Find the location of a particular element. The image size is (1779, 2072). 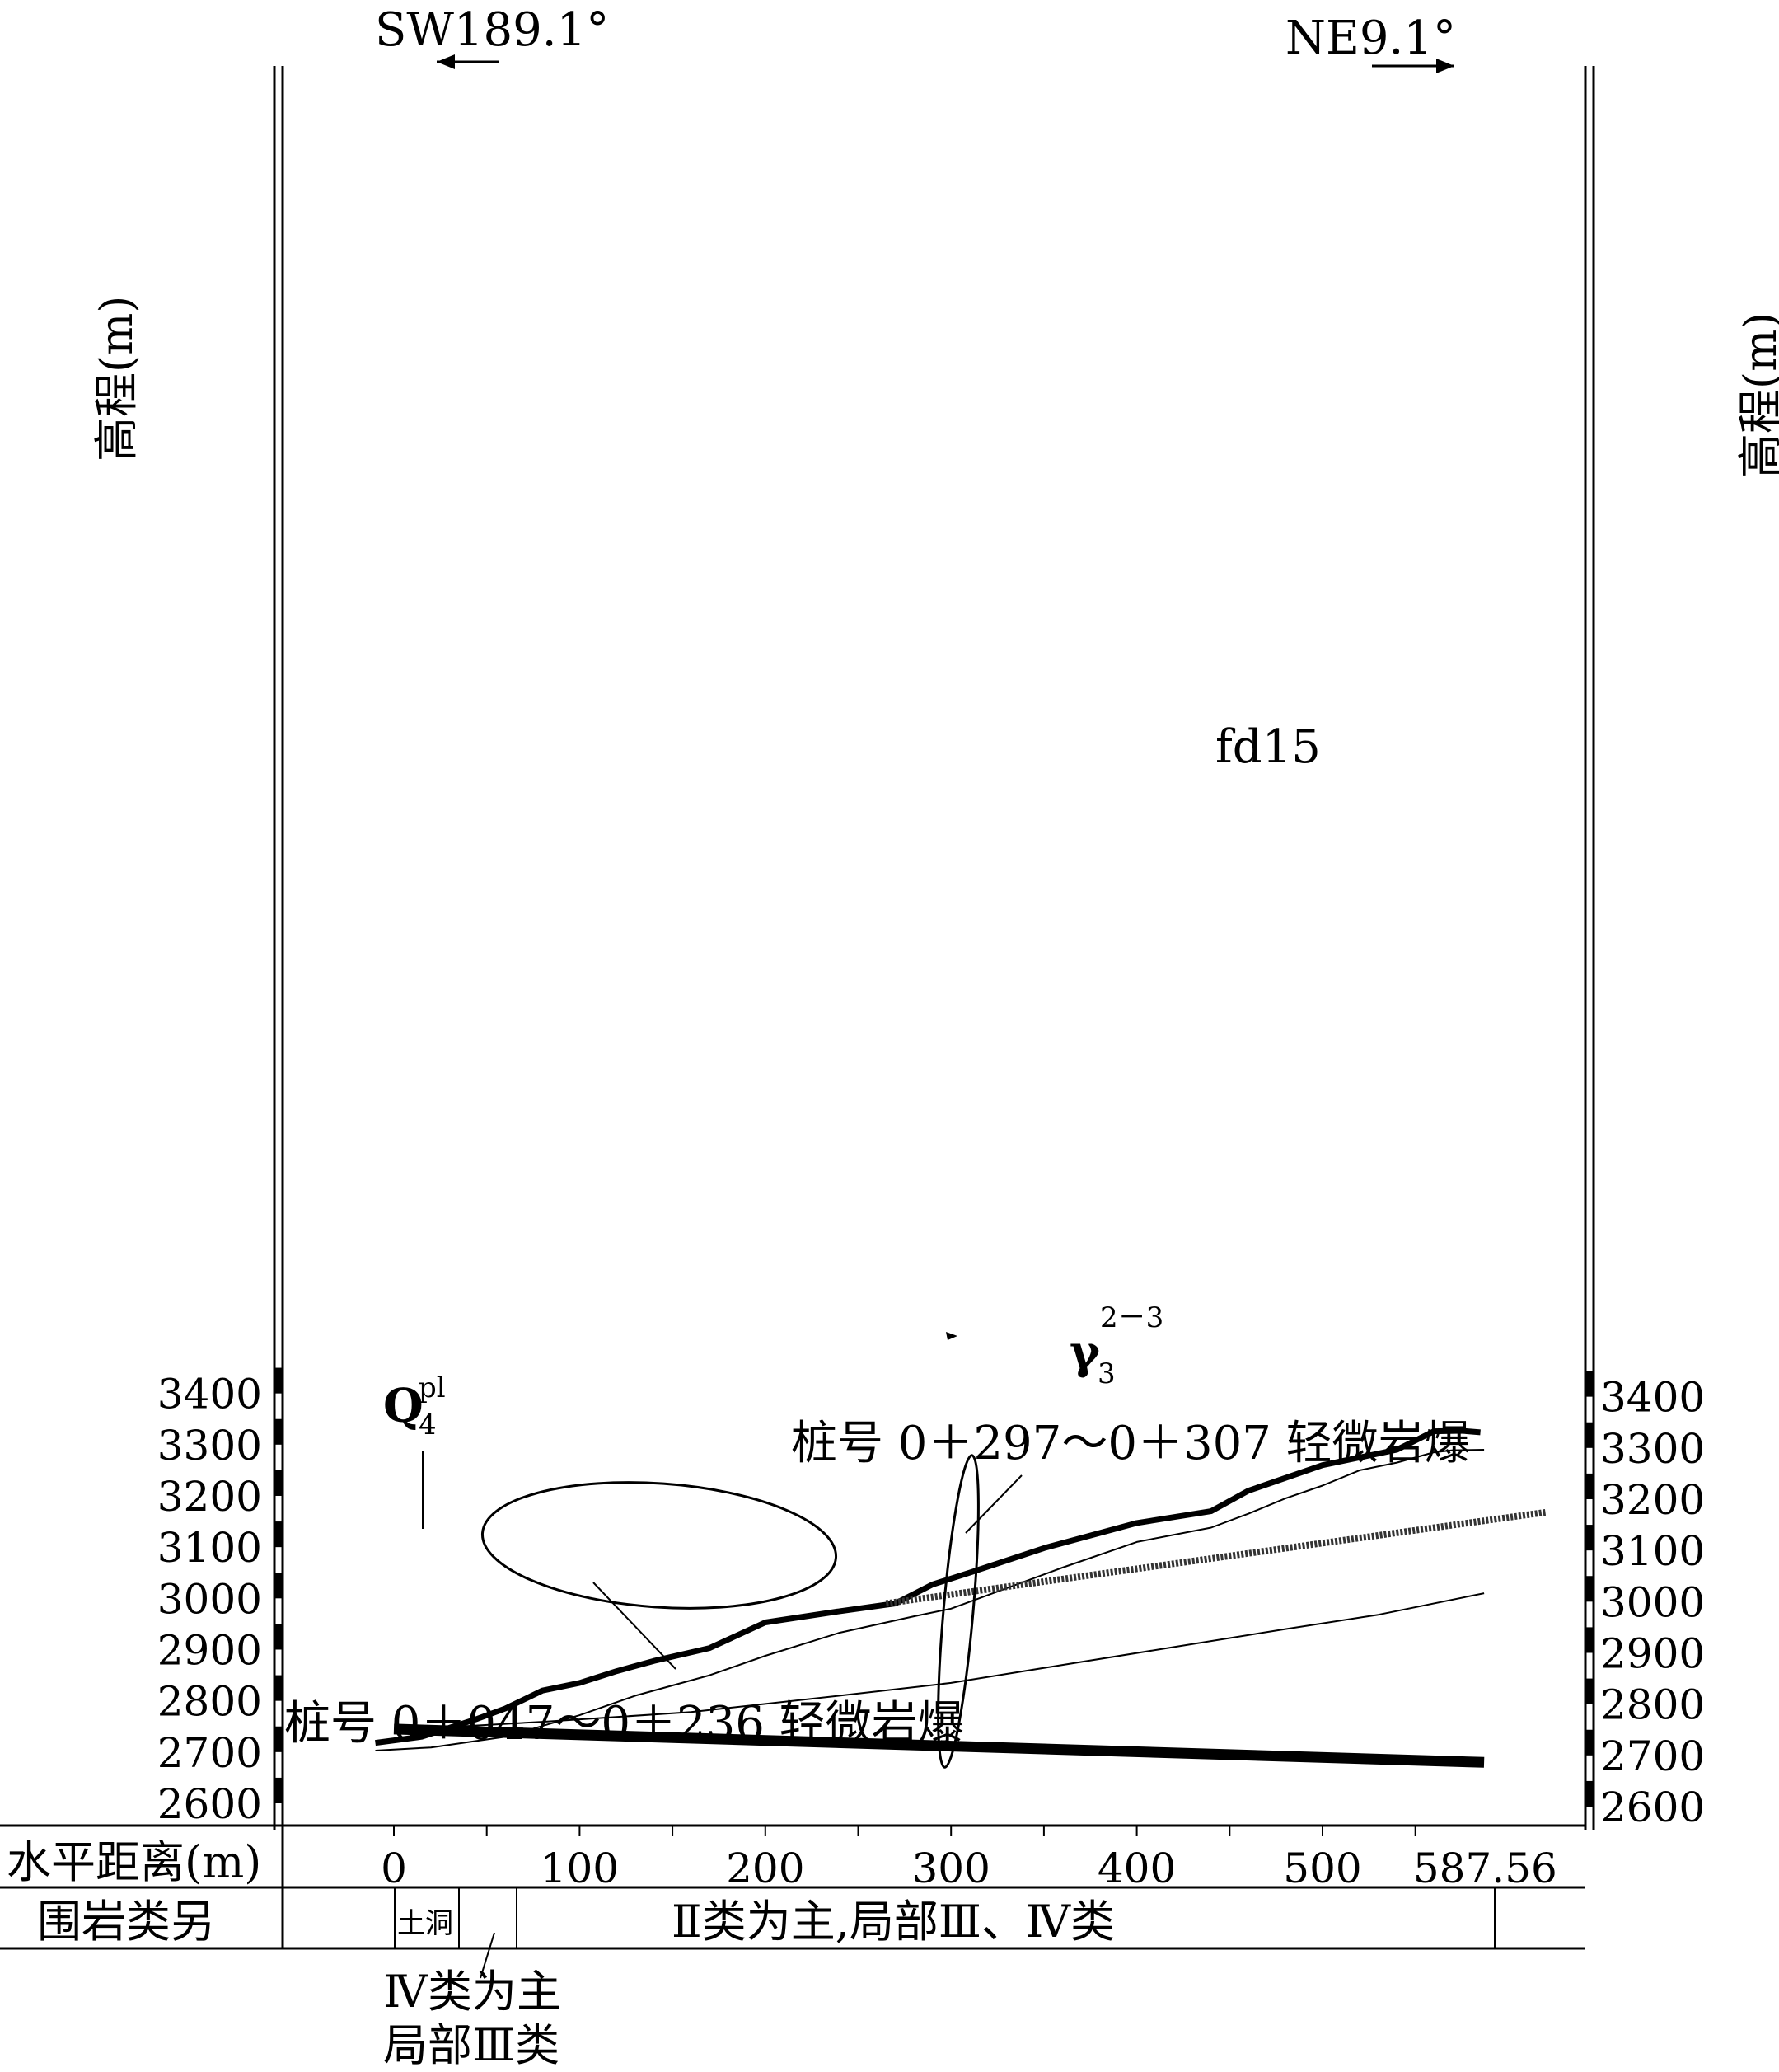

y-tick-label-right: 2600 is located at coordinates (1652, 1807).